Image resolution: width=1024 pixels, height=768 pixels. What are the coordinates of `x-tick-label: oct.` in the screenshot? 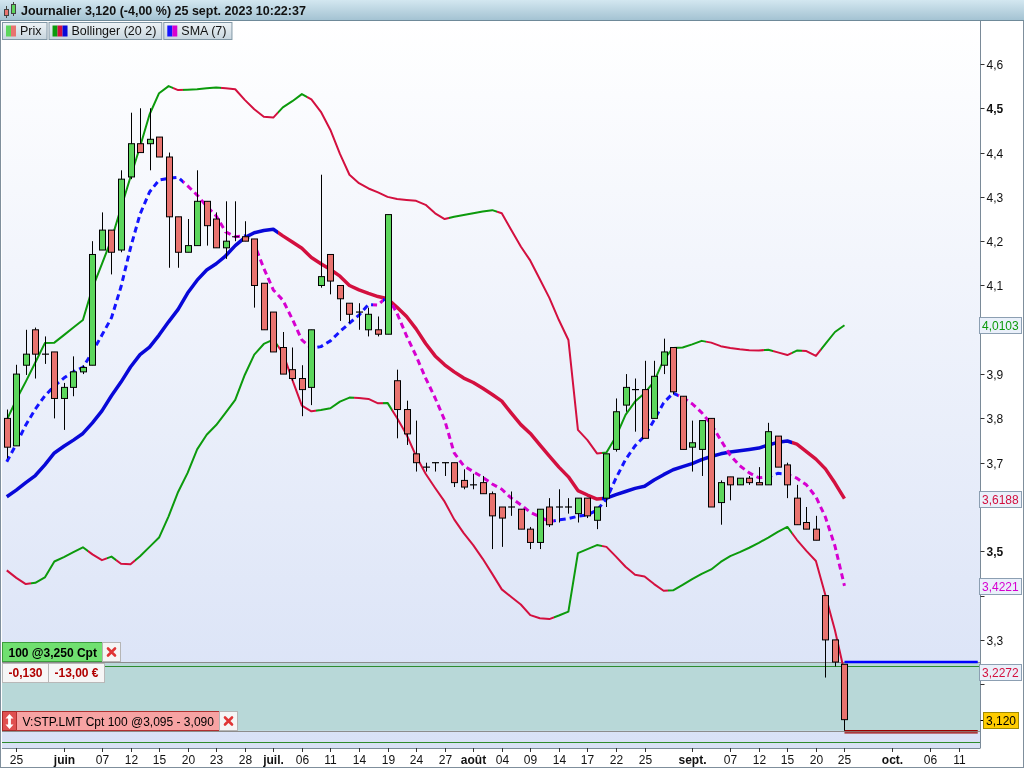 It's located at (892, 760).